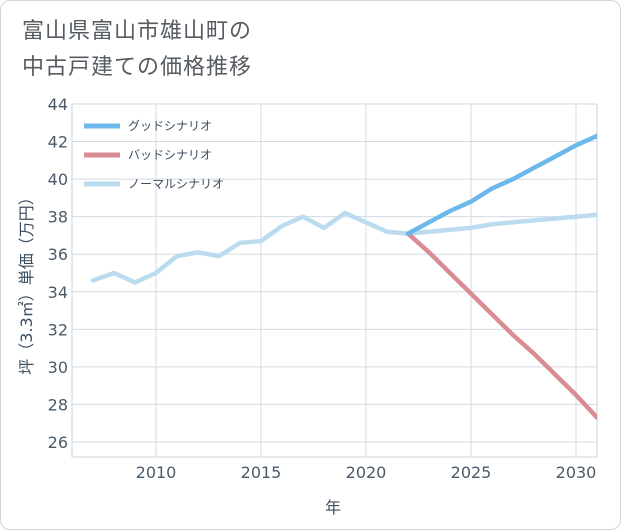 The image size is (621, 530). What do you see at coordinates (312, 50) in the screenshot?
I see `chart-title: 富山県富山市雄山町の 中古戸建ての価格推移` at bounding box center [312, 50].